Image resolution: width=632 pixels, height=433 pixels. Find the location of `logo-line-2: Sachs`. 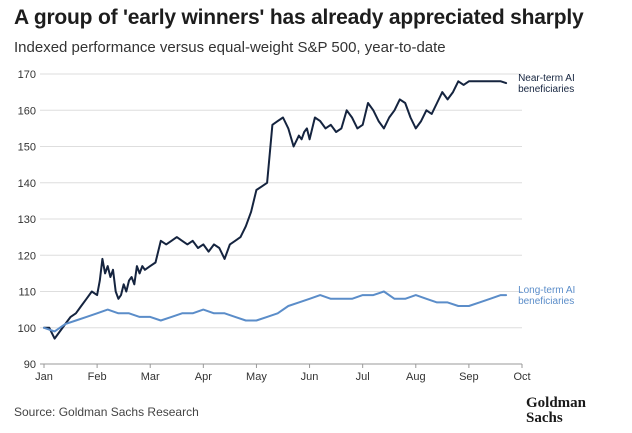

logo-line-2: Sachs is located at coordinates (544, 418).